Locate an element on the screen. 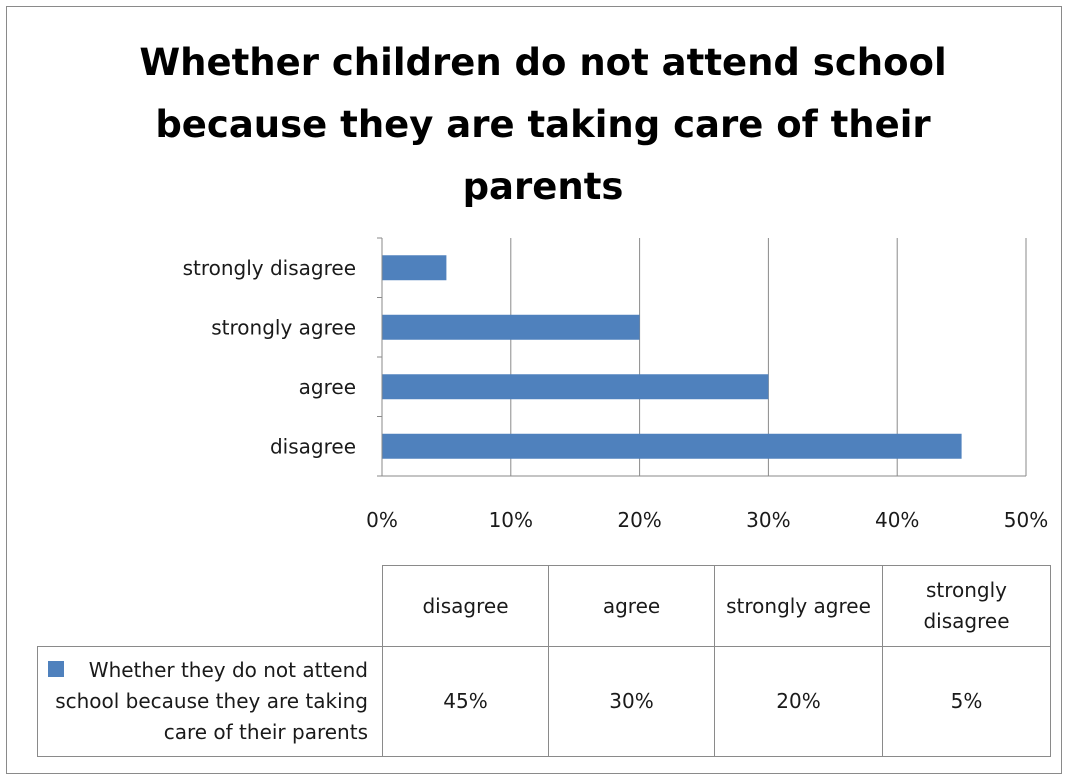  legend-key-swatch is located at coordinates (56, 669).